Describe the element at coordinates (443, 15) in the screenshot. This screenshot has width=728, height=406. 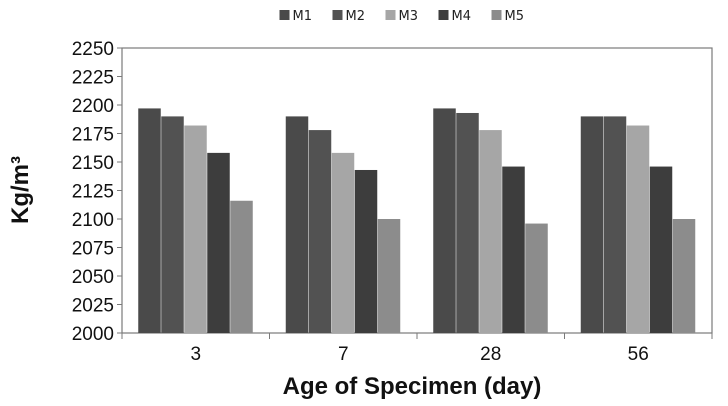
I see `legend-swatch-m4` at that location.